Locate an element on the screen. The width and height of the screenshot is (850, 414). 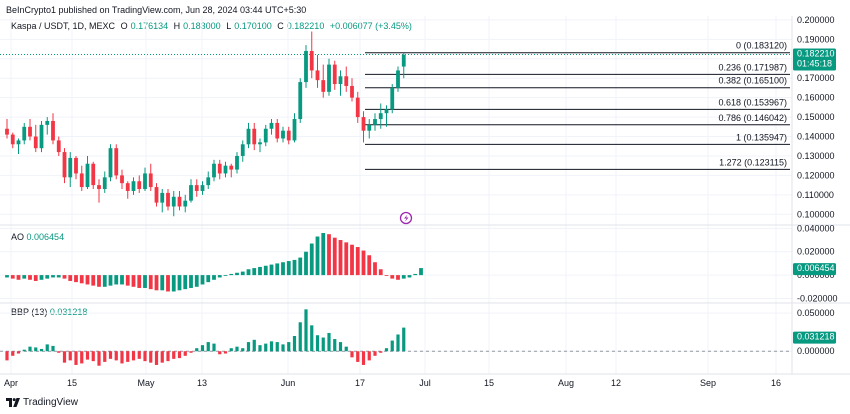
fib-level-label: 1 (0.135947) is located at coordinates (761, 137).